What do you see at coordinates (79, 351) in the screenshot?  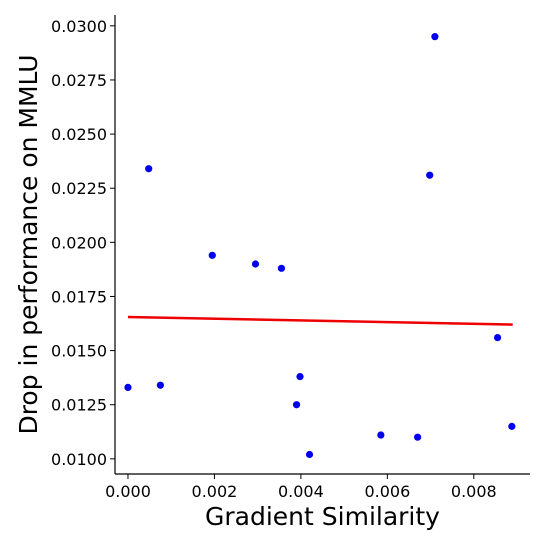 I see `y-tick-label: 0.0150` at bounding box center [79, 351].